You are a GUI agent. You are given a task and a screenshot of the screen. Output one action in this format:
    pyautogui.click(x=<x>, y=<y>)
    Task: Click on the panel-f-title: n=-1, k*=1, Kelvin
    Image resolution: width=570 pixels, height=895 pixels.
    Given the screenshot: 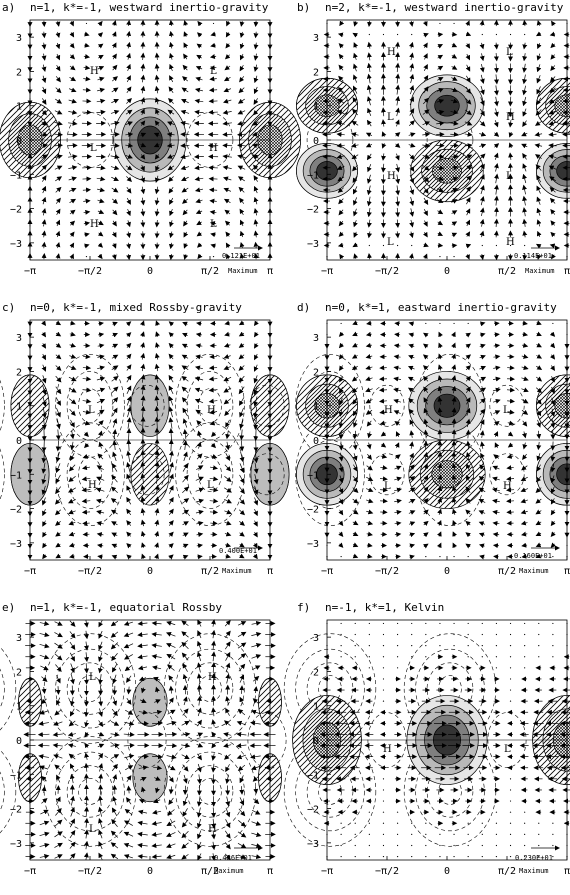 What is the action you would take?
    pyautogui.click(x=384, y=607)
    